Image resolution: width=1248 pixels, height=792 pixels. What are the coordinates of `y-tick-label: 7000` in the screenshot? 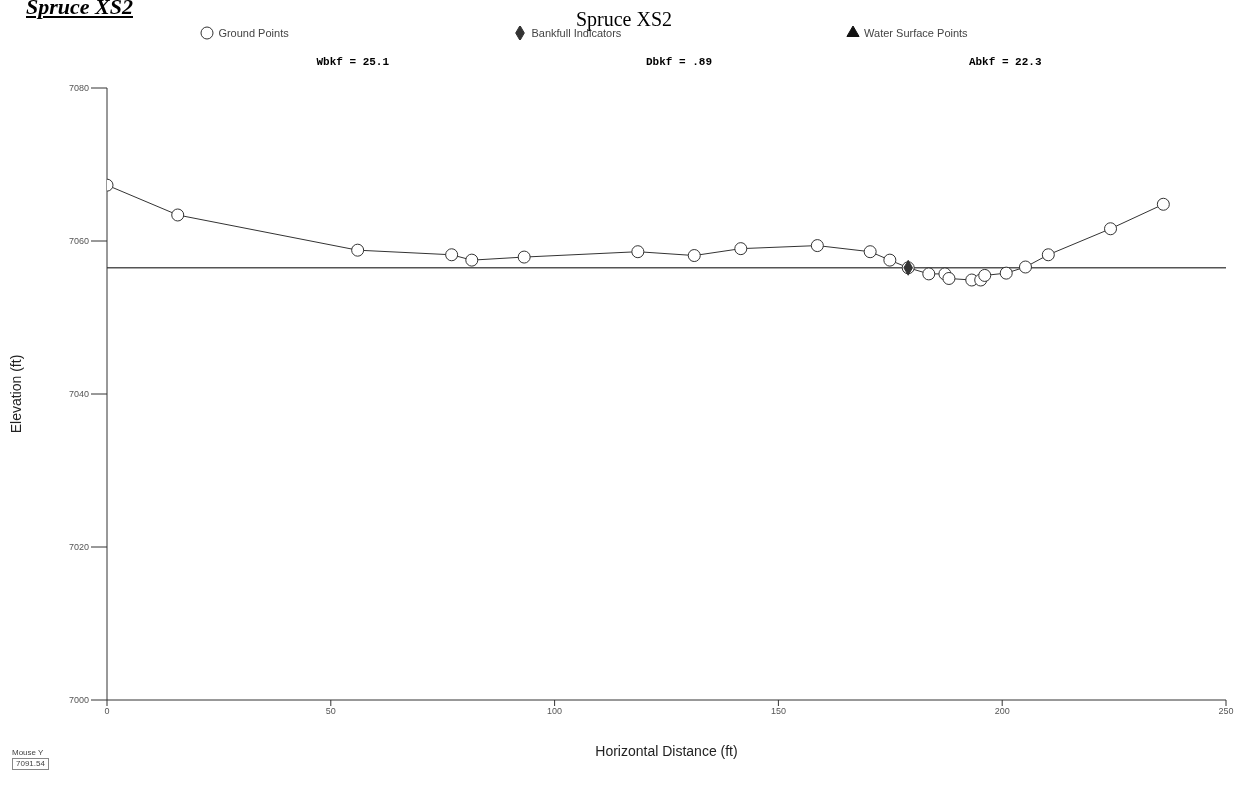 It's located at (78, 700).